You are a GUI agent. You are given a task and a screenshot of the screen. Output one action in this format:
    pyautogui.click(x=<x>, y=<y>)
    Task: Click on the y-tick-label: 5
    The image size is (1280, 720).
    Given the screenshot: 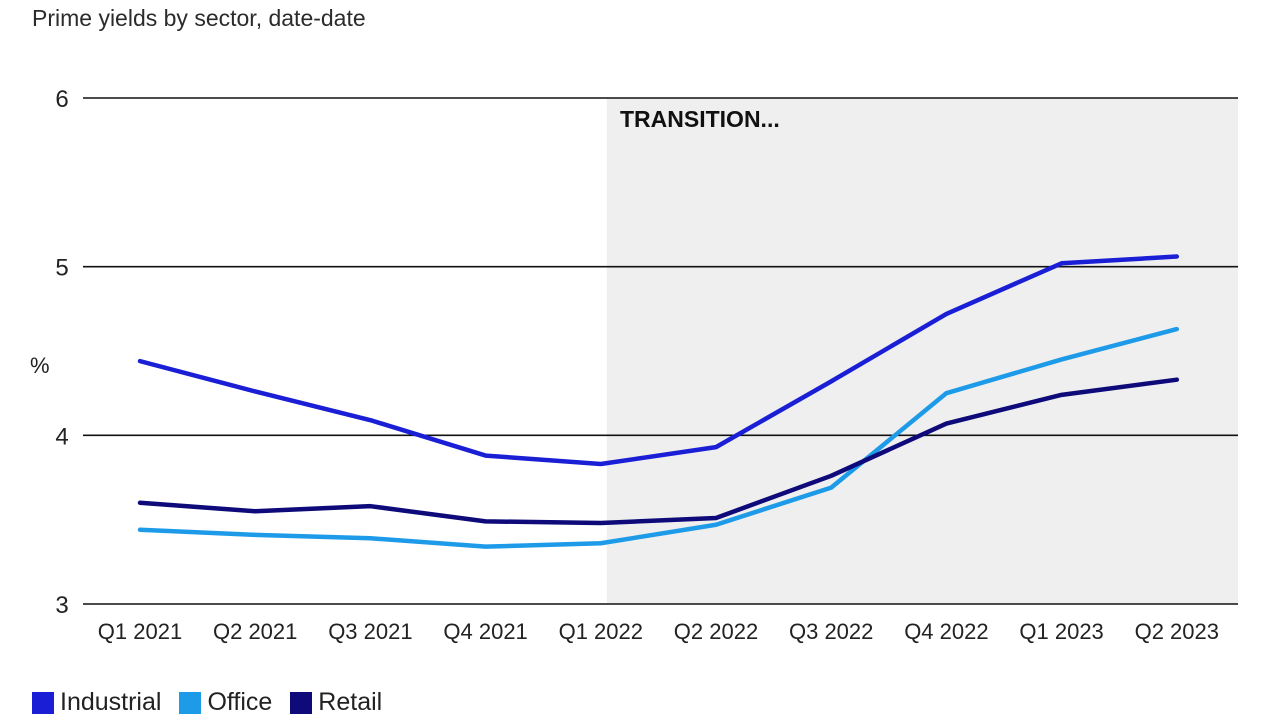 What is the action you would take?
    pyautogui.click(x=61, y=268)
    